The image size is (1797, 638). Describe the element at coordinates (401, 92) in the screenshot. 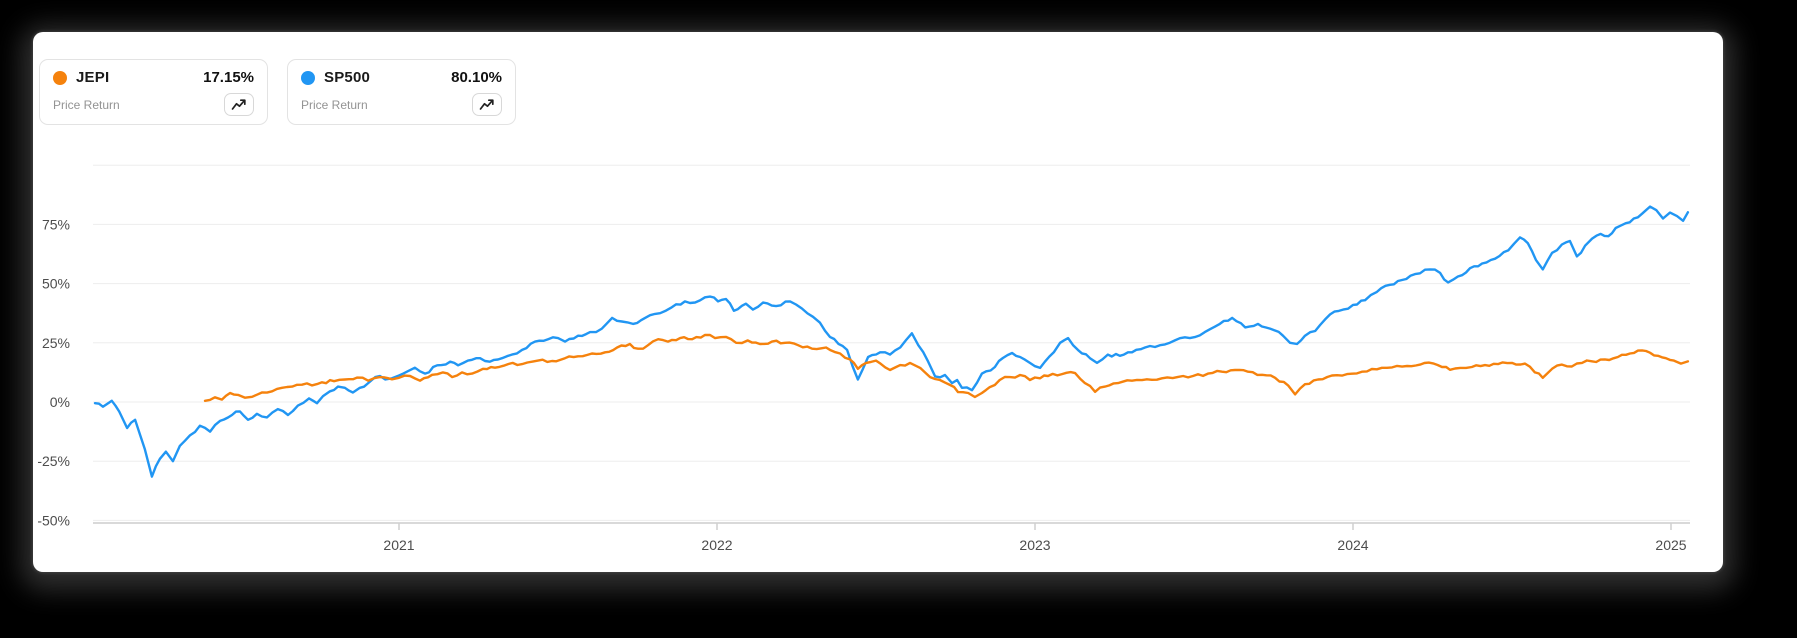

I see `legend-card-sp500: SP500 80.10% Price Return` at that location.